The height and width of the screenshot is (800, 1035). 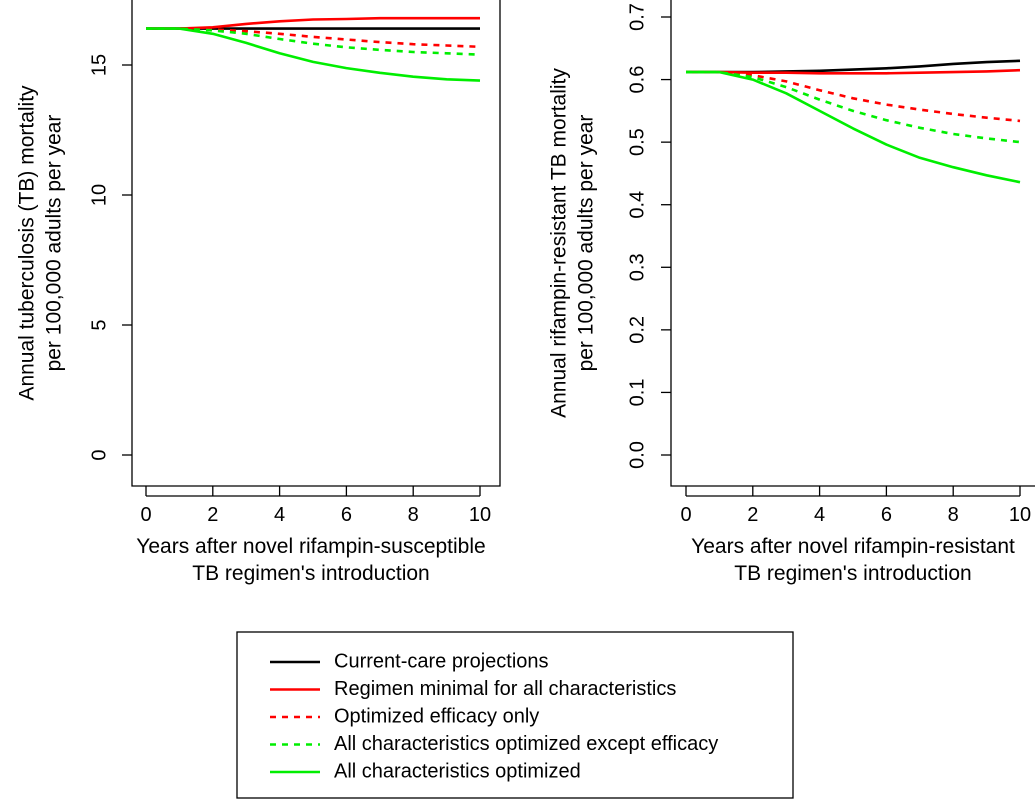 What do you see at coordinates (559, 243) in the screenshot?
I see `y-axis-title: Annual rifampin-resistant TB mortality` at bounding box center [559, 243].